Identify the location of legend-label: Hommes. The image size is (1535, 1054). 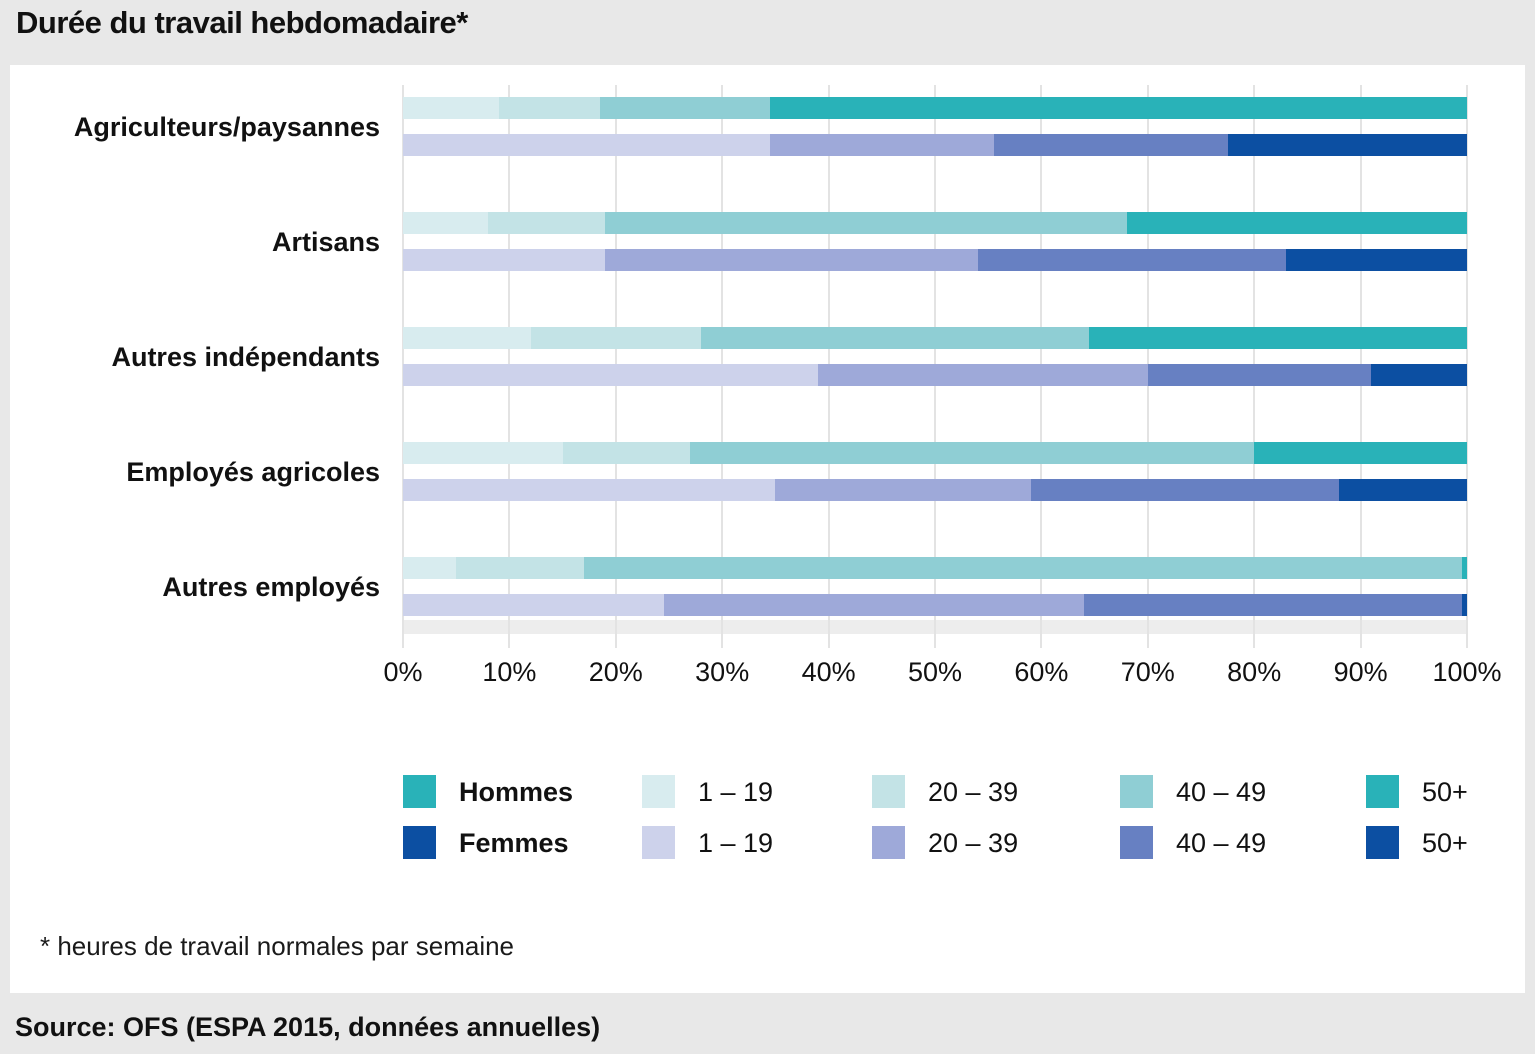
(516, 792).